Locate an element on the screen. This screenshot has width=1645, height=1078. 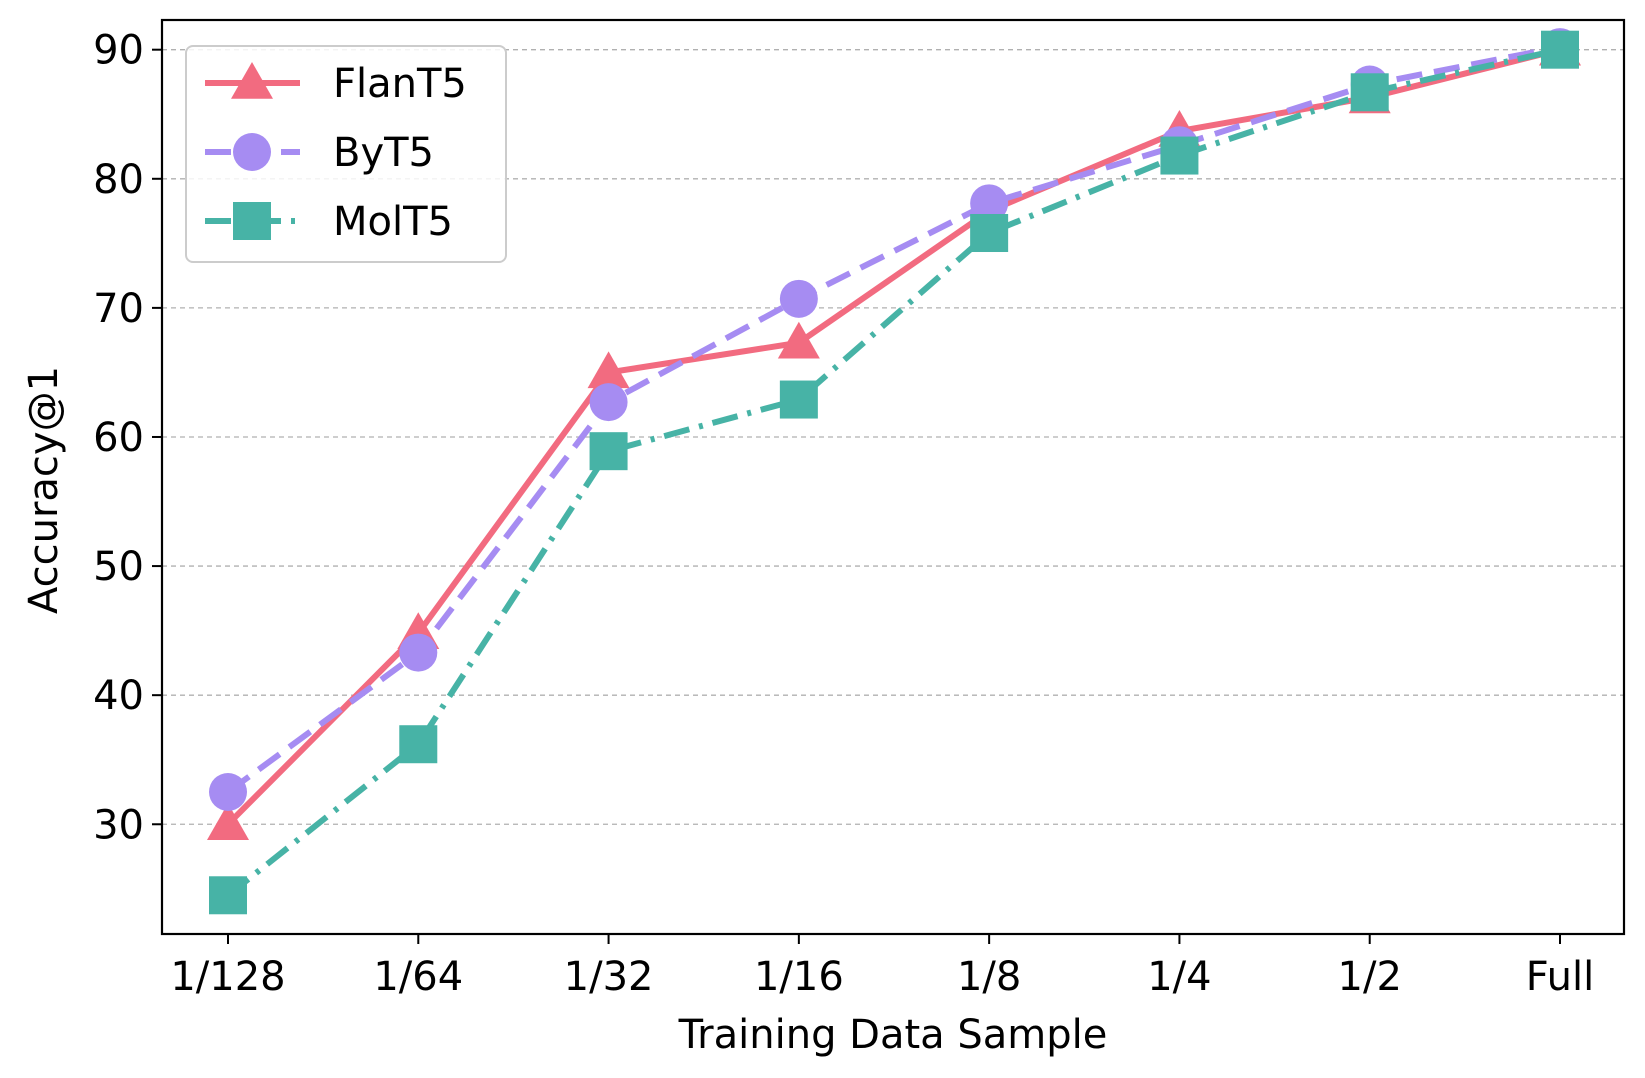
legend-marker-byt5 is located at coordinates (252, 152).